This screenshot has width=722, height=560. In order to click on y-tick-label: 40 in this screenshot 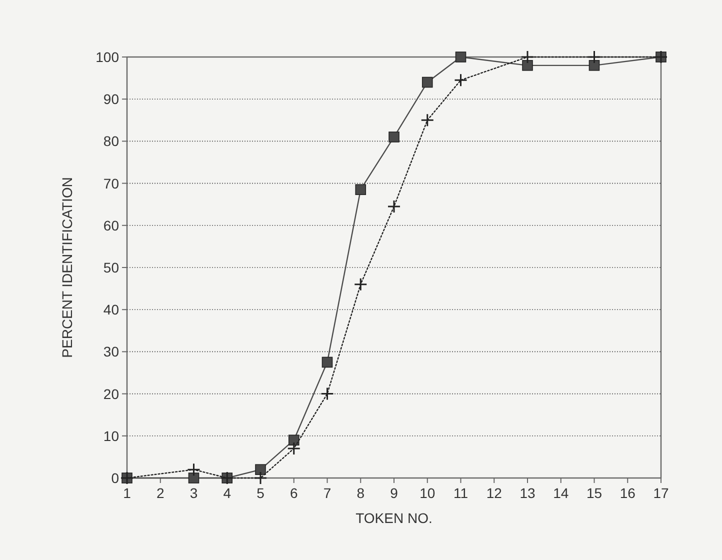, I will do `click(111, 310)`.